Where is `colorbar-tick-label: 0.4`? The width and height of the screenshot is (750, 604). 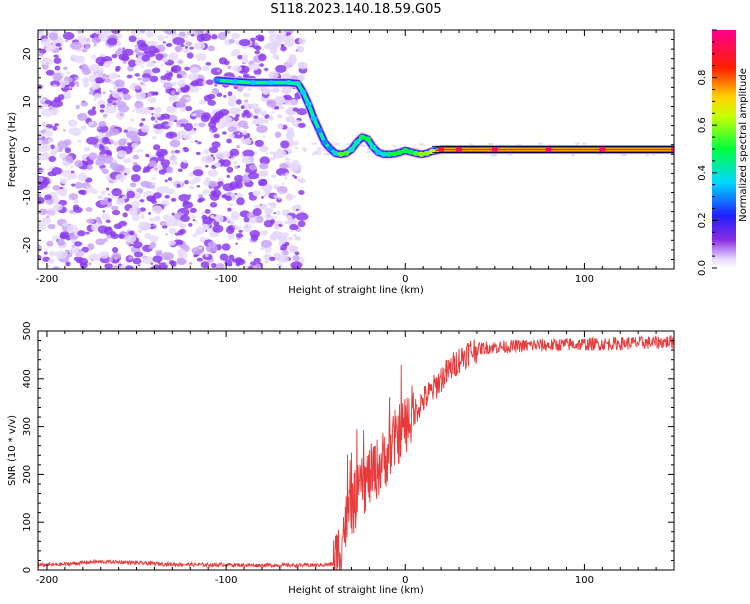 colorbar-tick-label: 0.4 is located at coordinates (702, 173).